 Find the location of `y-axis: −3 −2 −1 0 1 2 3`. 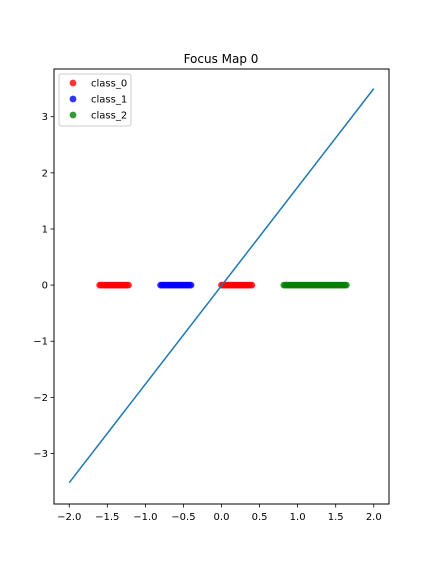

y-axis: −3 −2 −1 0 1 2 3 is located at coordinates (43, 286).